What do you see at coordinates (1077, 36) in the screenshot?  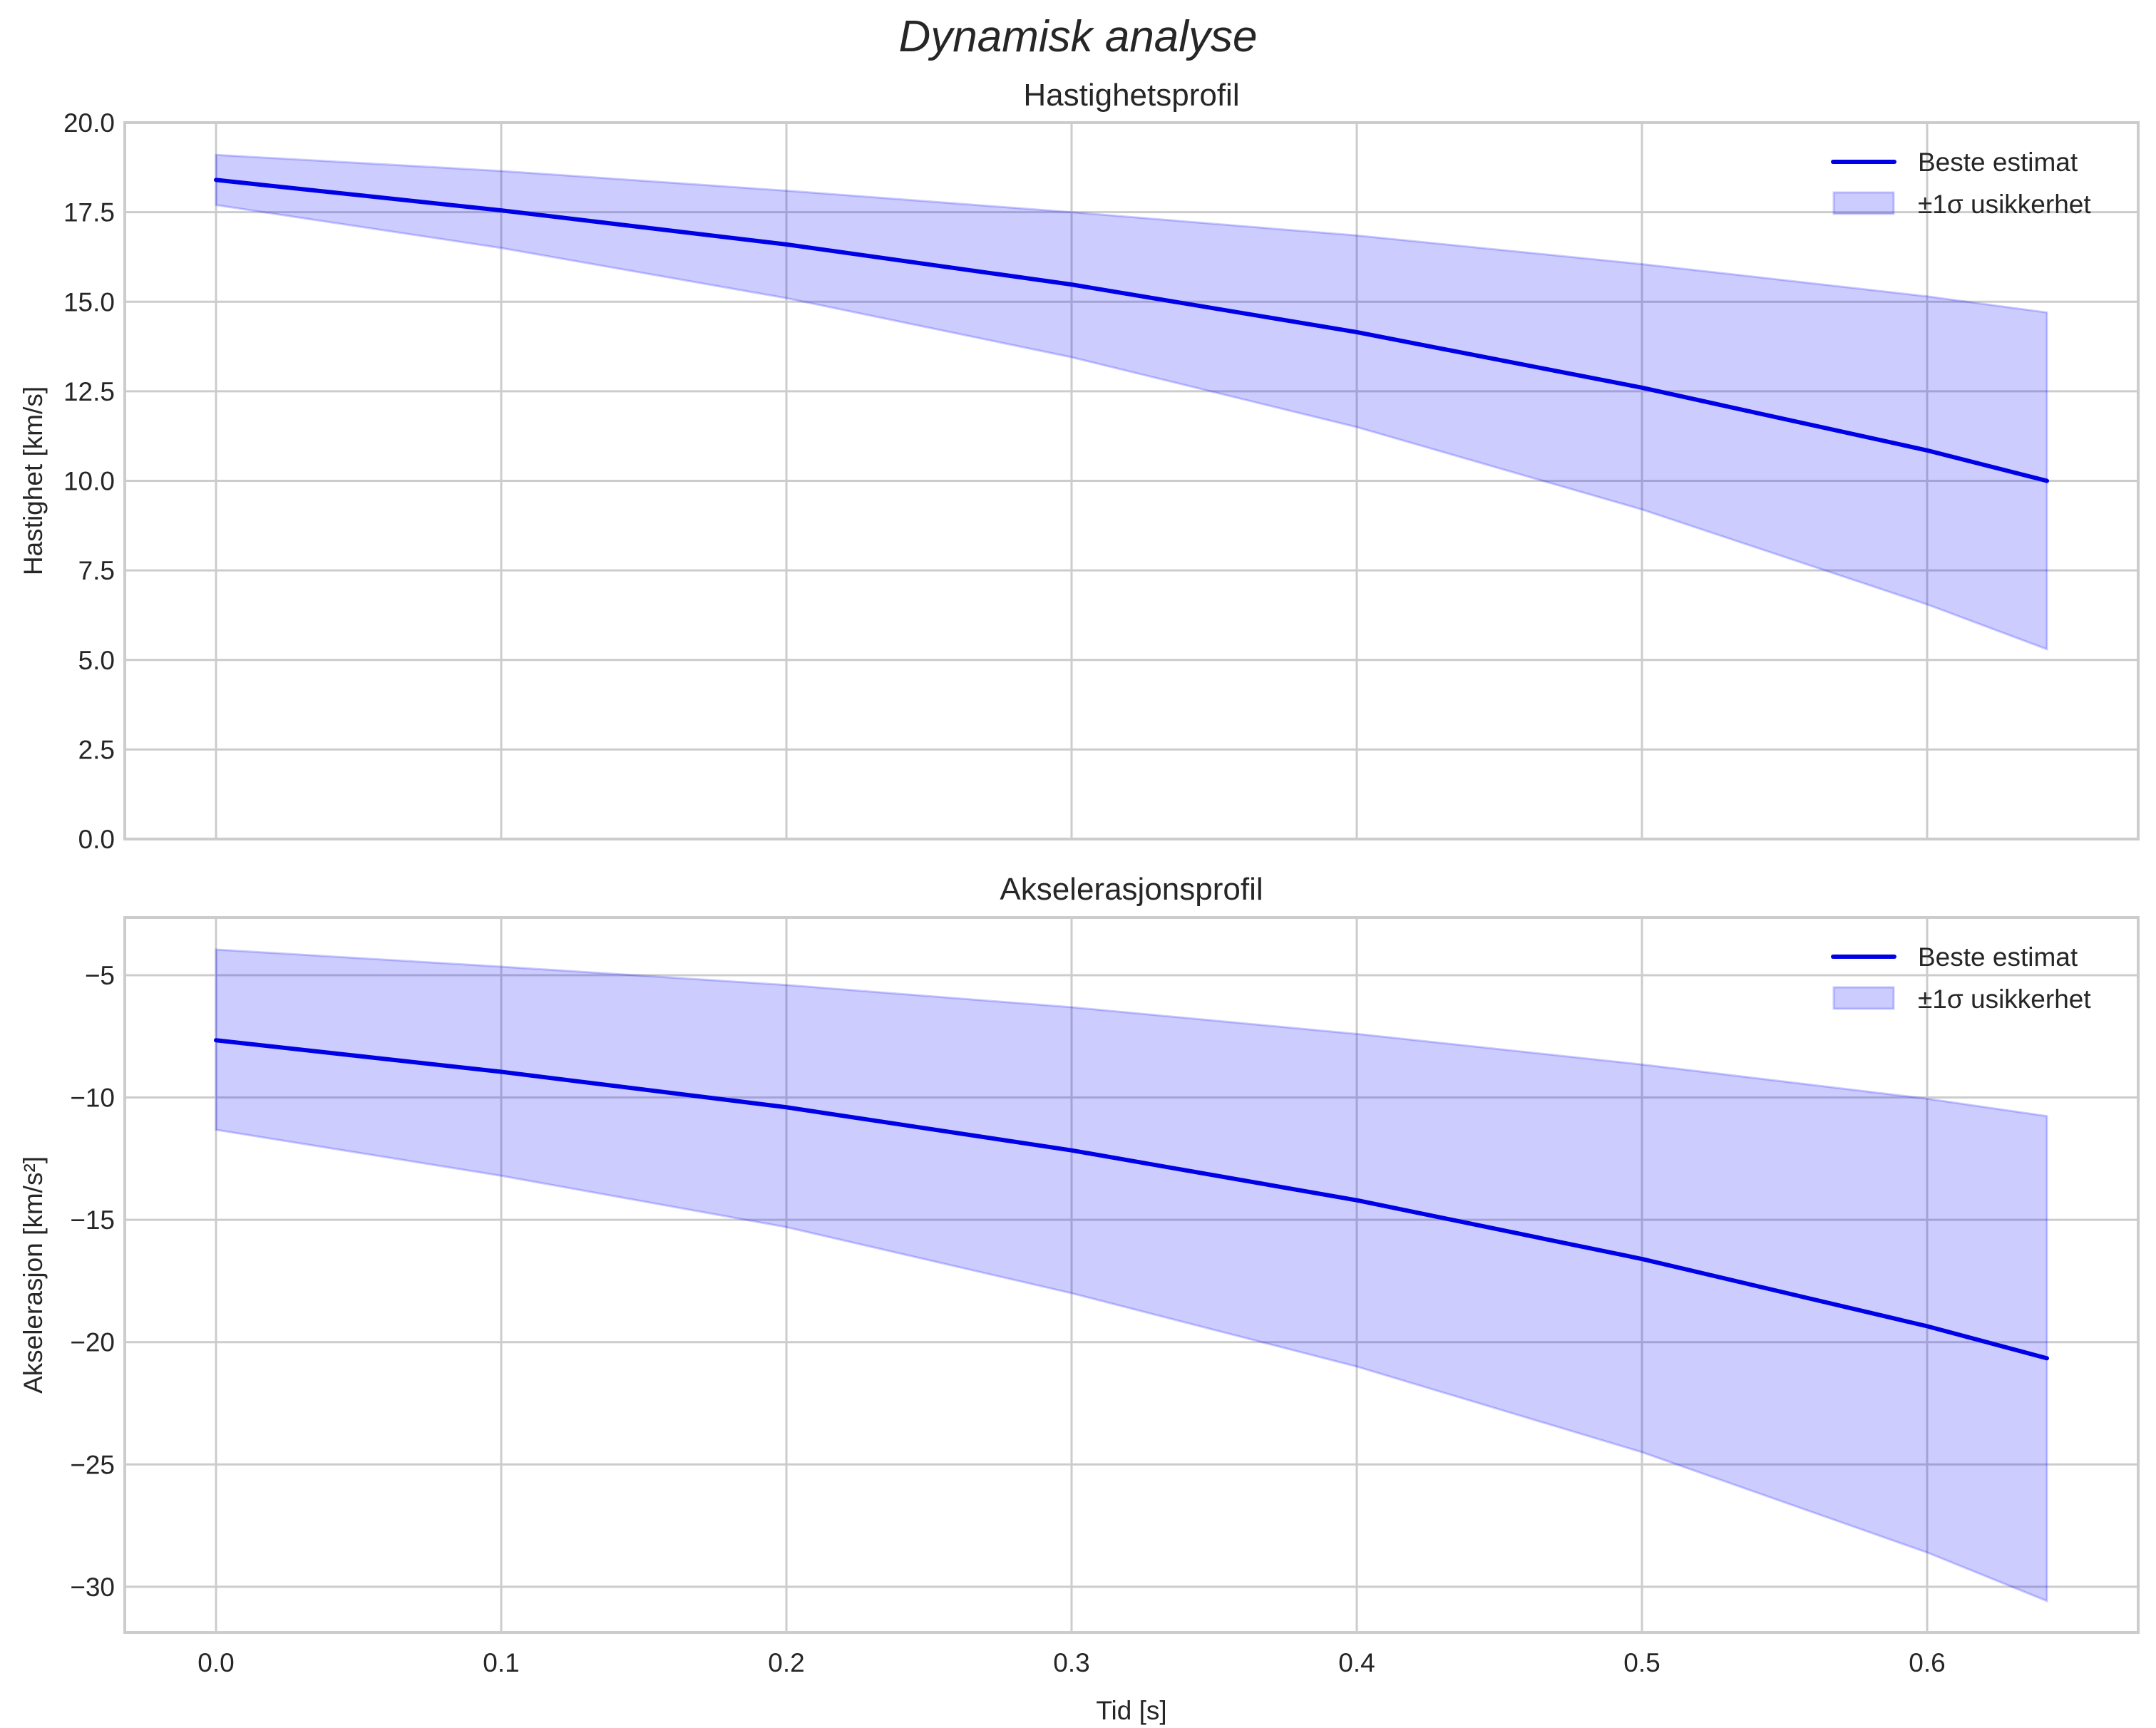 I see `figure-suptitle: Dynamisk analyse` at bounding box center [1077, 36].